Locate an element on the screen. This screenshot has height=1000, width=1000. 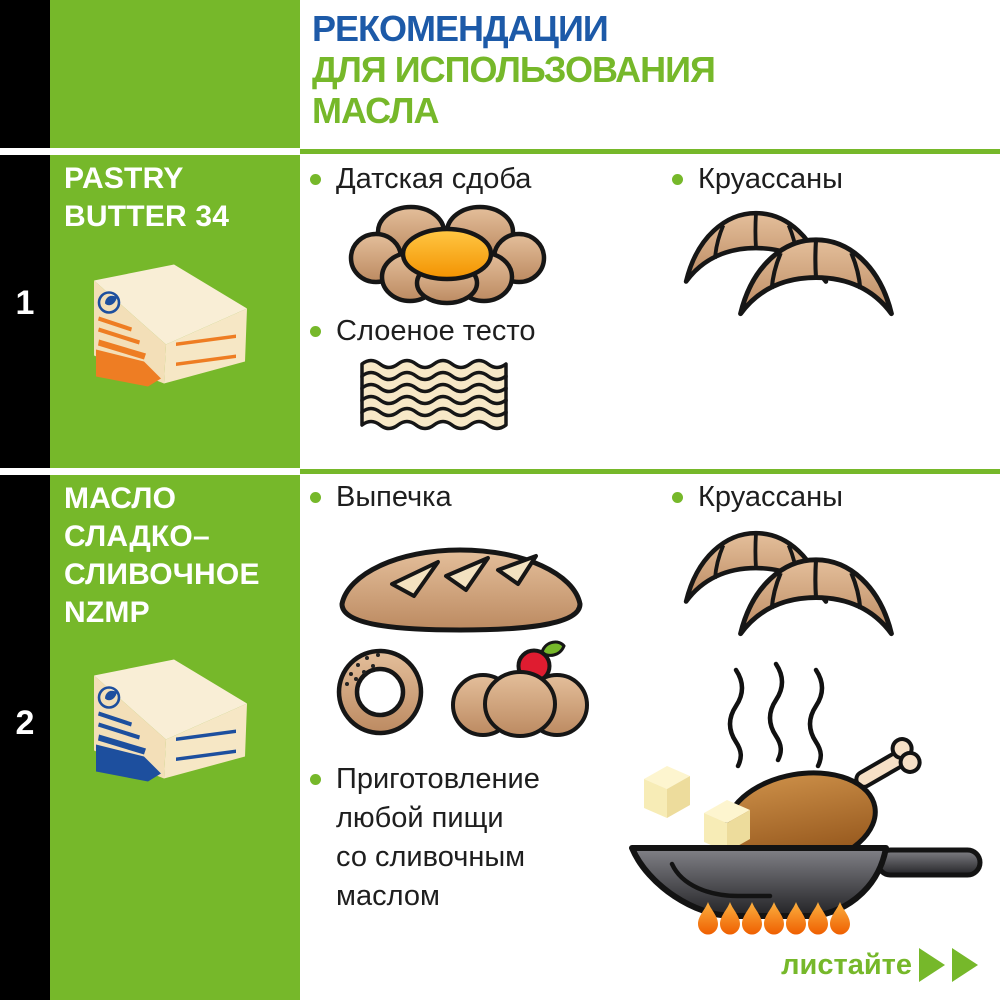
product2-line3: СЛИВОЧНОЕ is located at coordinates (162, 574).